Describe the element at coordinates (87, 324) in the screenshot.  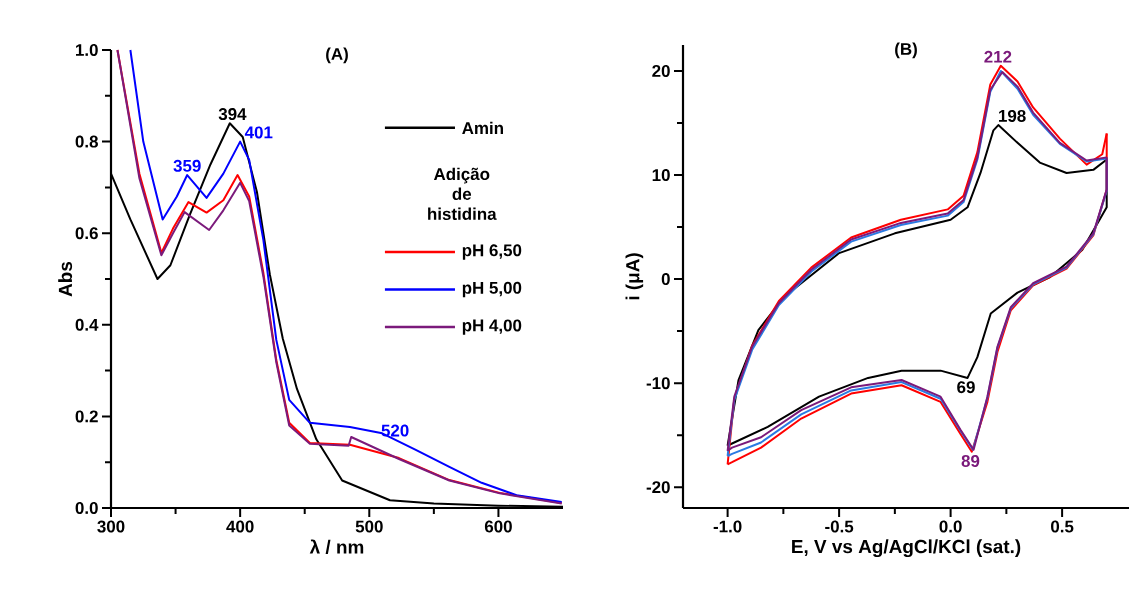
I see `y-tick-label: 0.4` at that location.